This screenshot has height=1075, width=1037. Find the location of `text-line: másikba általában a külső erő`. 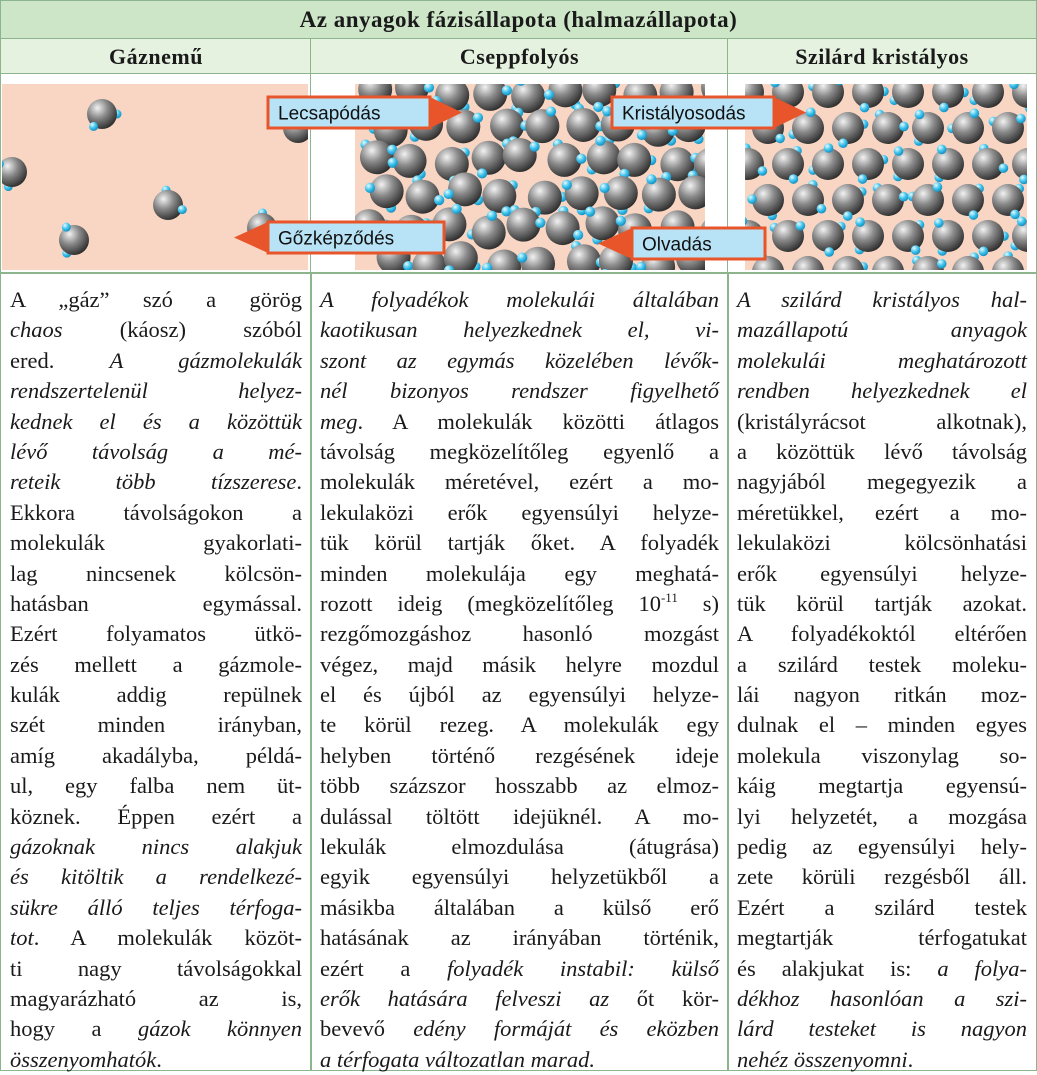

text-line: másikba általában a külső erő is located at coordinates (519, 908).